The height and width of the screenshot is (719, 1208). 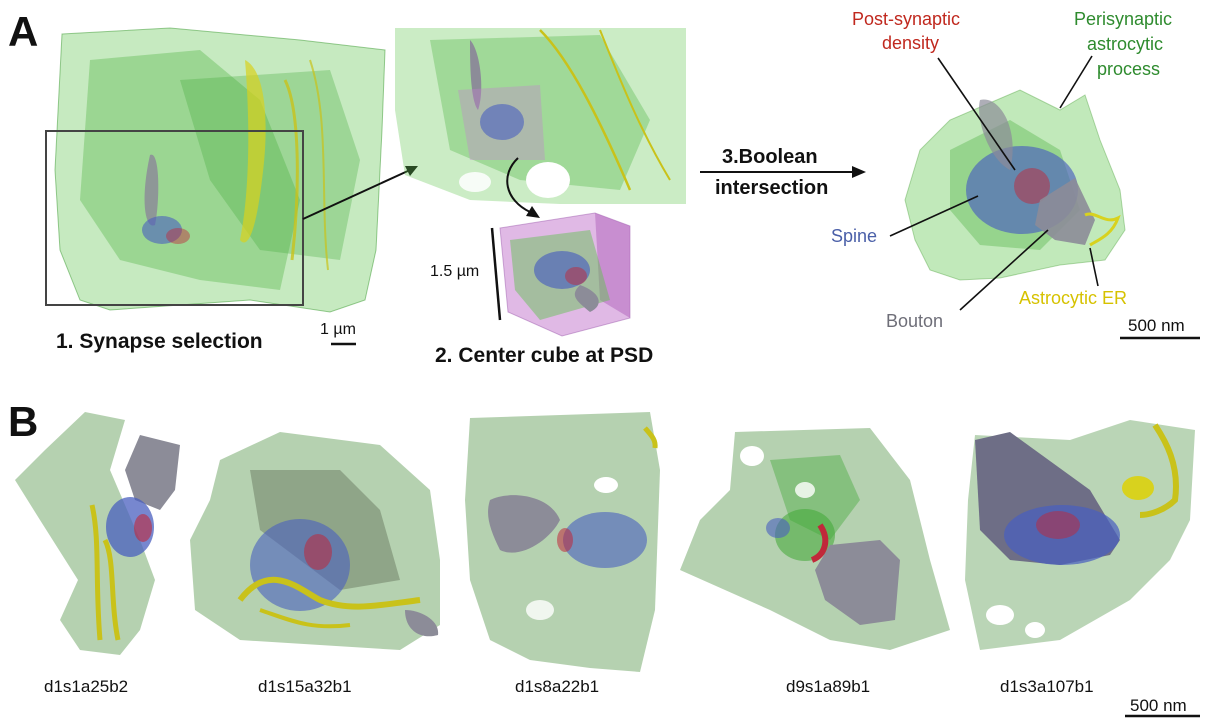 I want to click on panel-b-scale-label: 500 nm, so click(x=1158, y=705).